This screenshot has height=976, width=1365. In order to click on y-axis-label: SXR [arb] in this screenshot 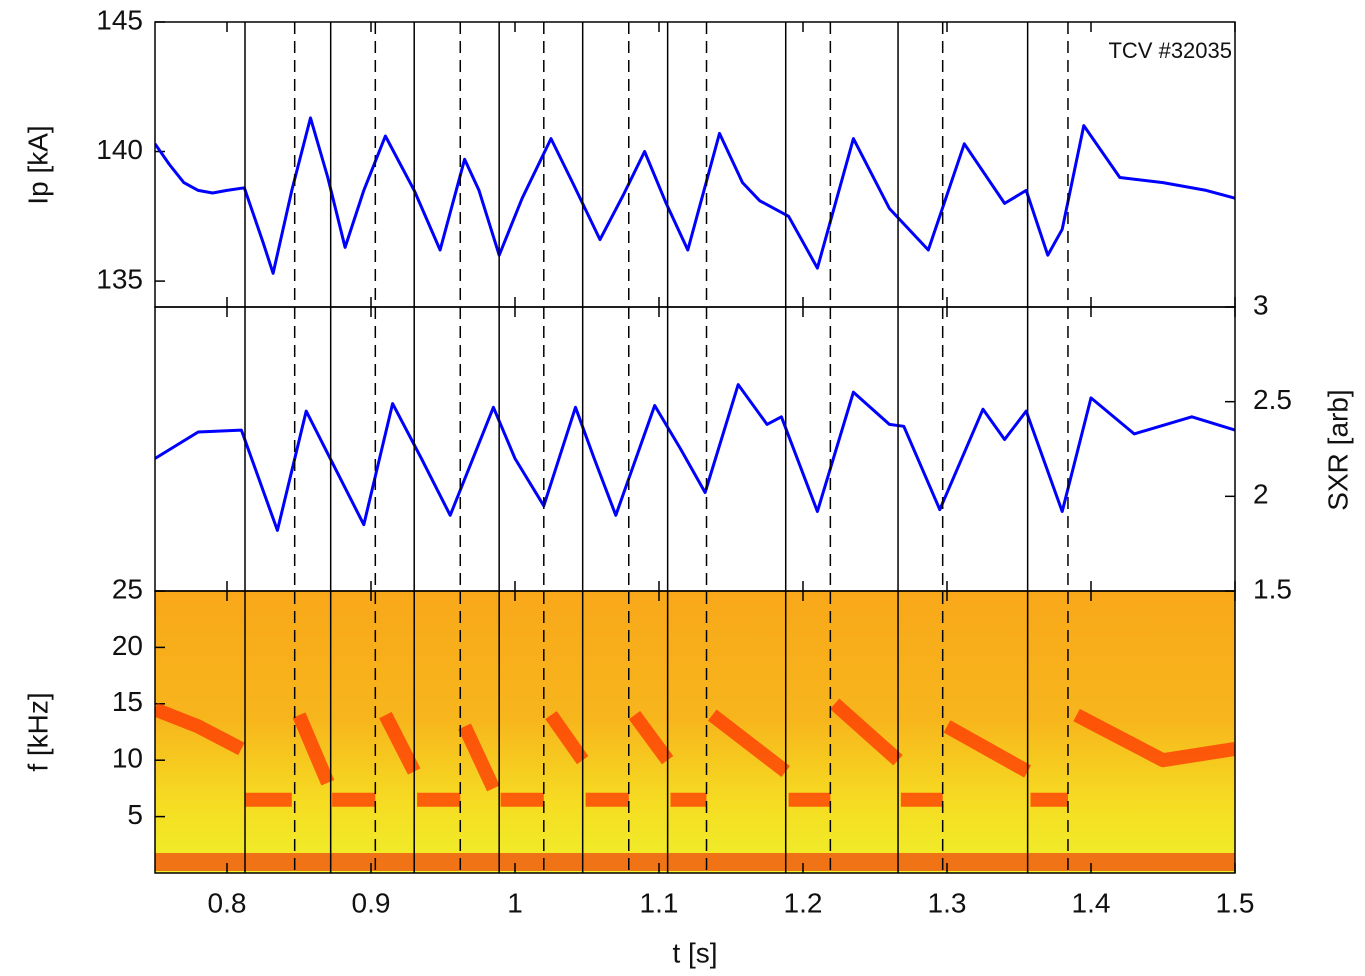, I will do `click(1337, 449)`.